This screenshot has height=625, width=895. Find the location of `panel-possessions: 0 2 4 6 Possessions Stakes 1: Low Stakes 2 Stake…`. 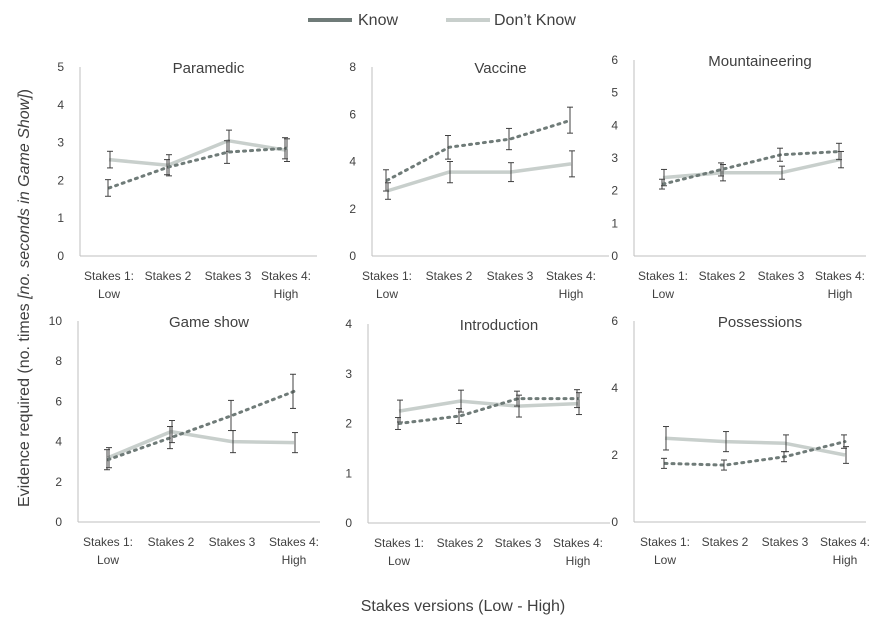

panel-possessions: 0 2 4 6 Possessions Stakes 1: Low Stakes 2 Stake… is located at coordinates (740, 440).